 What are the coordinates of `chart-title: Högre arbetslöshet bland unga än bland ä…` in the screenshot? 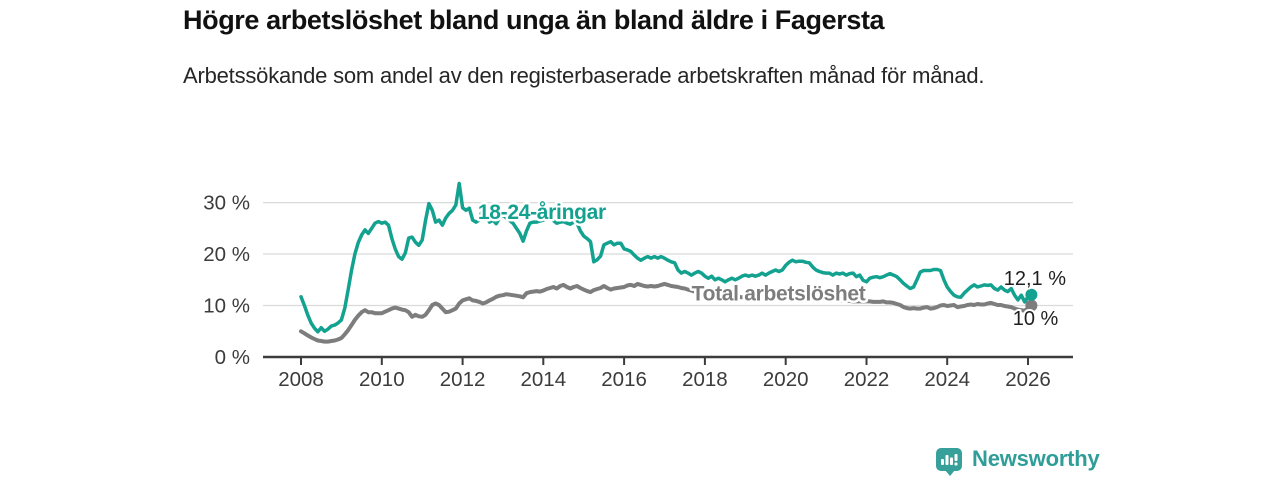 It's located at (534, 20).